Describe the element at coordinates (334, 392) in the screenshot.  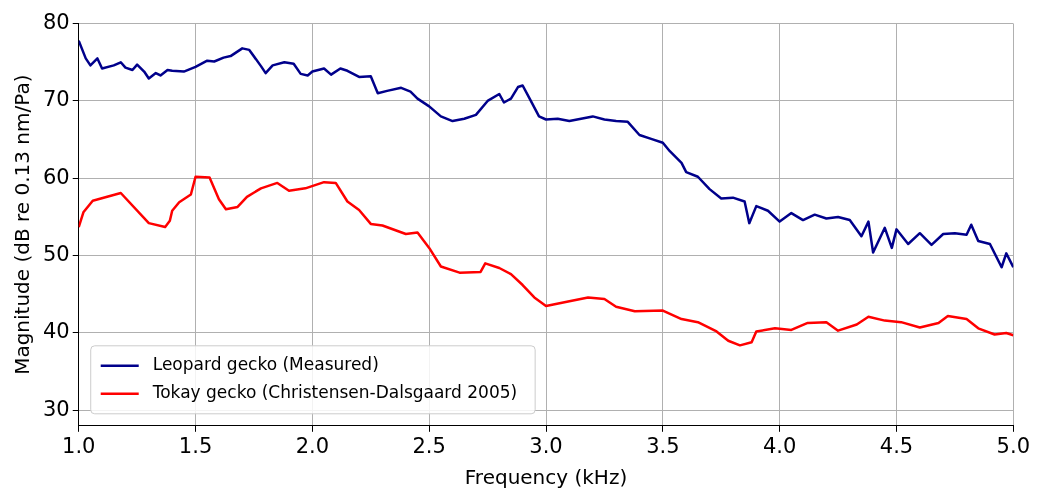
I see `legend-label: Tokay gecko (Christensen-Dalsgaard 2005)` at that location.